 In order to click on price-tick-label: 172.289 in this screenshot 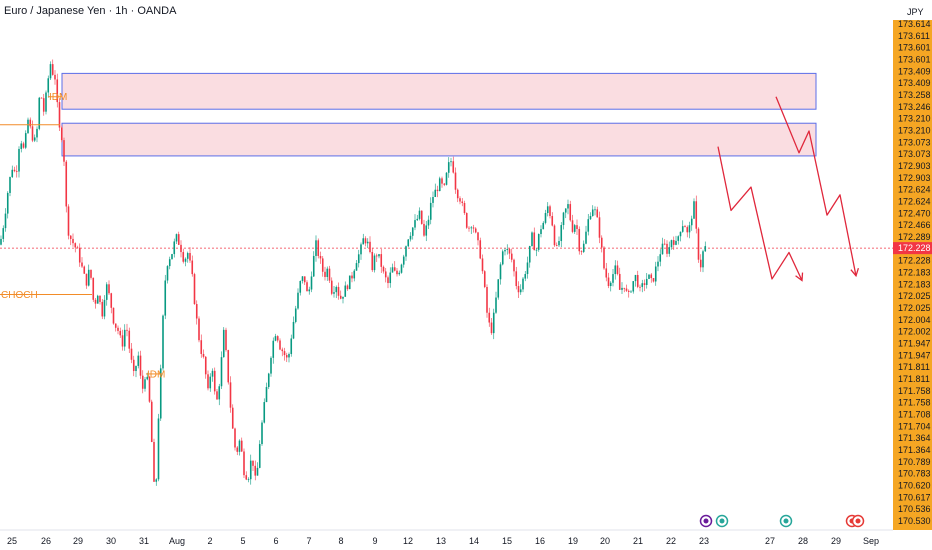, I will do `click(914, 237)`.